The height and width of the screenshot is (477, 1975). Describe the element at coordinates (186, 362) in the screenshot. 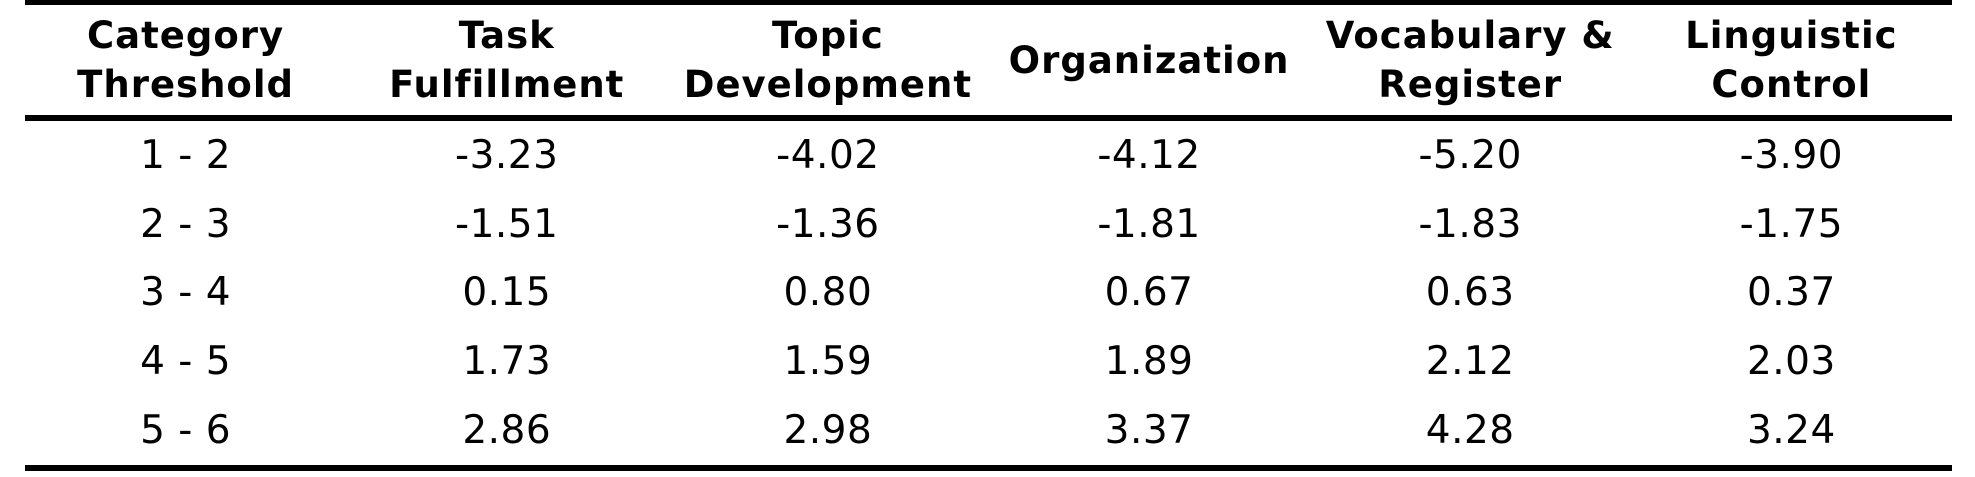

I see `threshold-cell: 4 - 5` at that location.